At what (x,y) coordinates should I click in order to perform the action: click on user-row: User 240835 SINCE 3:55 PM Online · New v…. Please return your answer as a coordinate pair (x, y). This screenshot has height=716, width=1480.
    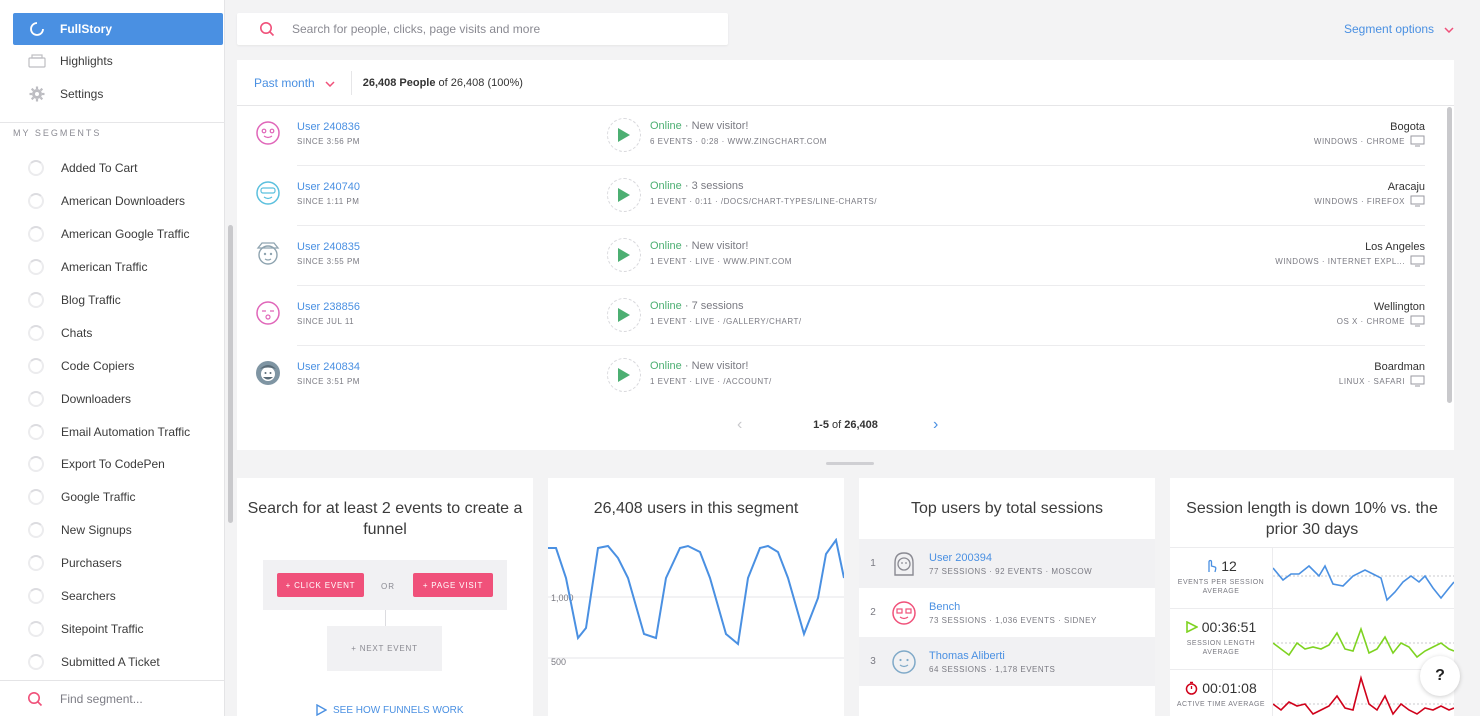
    Looking at the image, I should click on (845, 256).